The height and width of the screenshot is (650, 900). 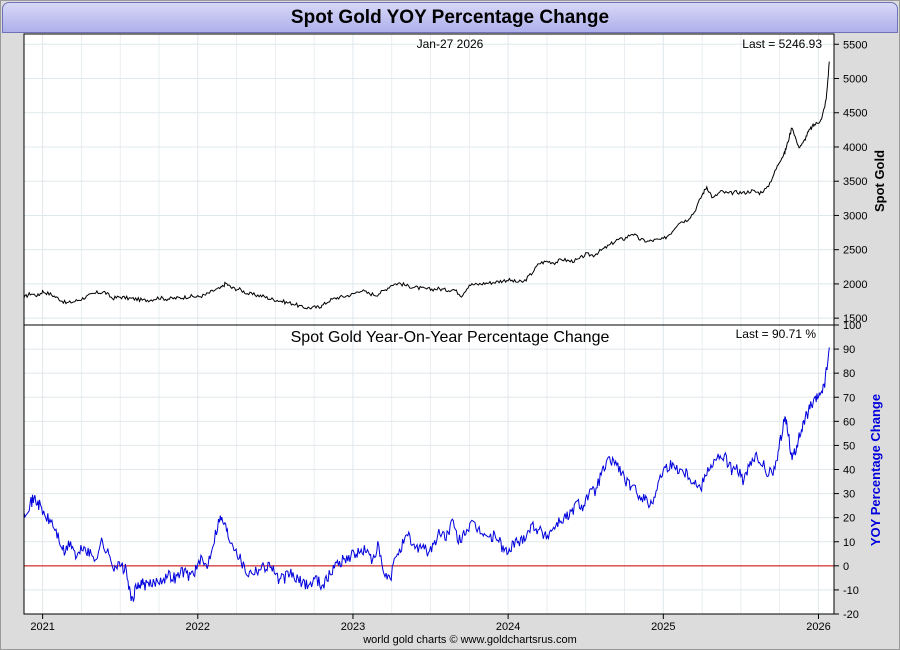 I want to click on yoy-y-tick-label: 40, so click(x=849, y=471).